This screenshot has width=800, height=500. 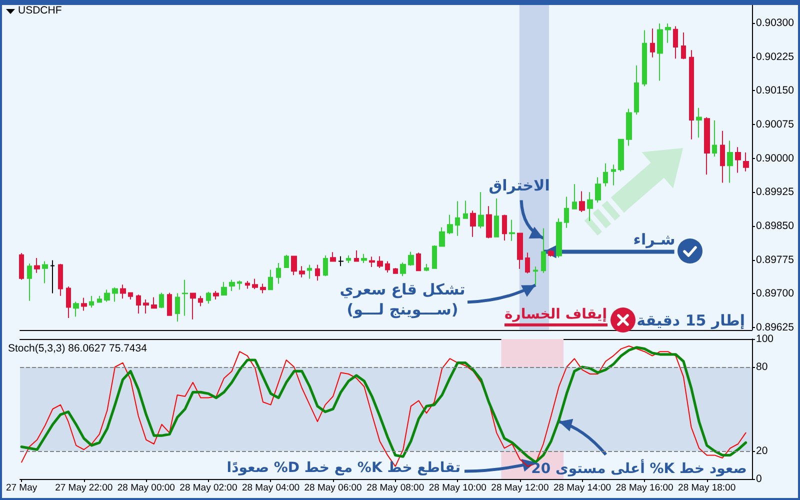 I want to click on x-tick-label: 28 May 08:00, so click(x=395, y=488).